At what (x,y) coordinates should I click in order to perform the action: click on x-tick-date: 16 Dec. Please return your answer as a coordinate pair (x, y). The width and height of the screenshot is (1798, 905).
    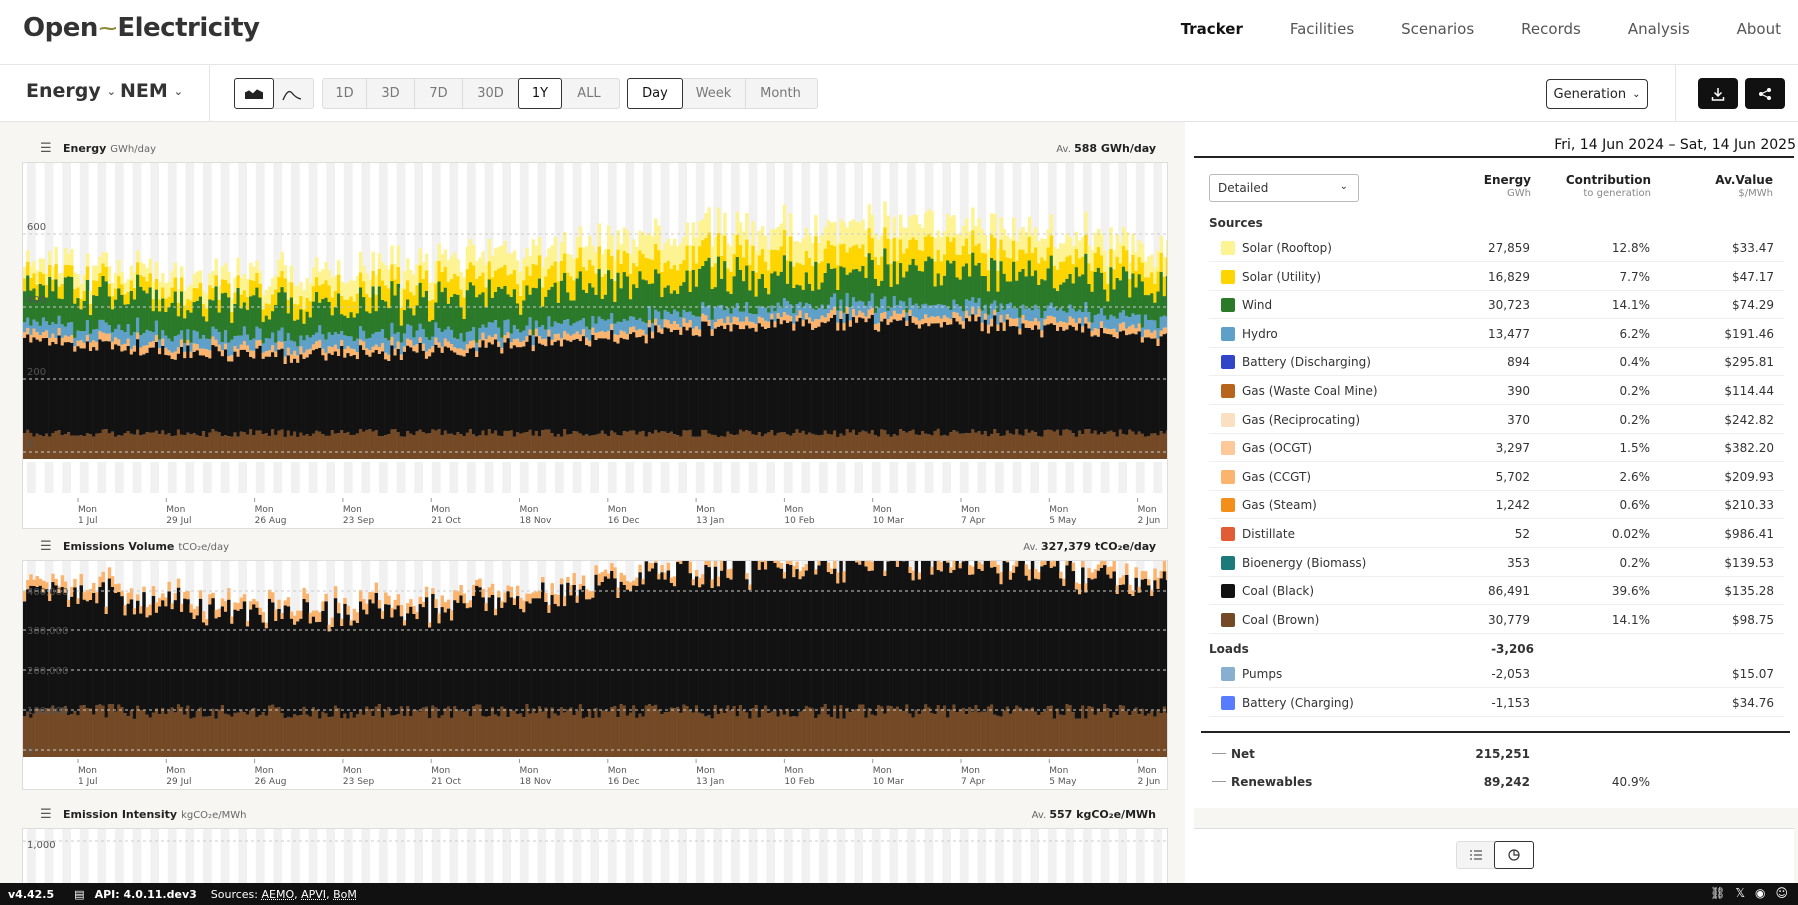
    Looking at the image, I should click on (624, 782).